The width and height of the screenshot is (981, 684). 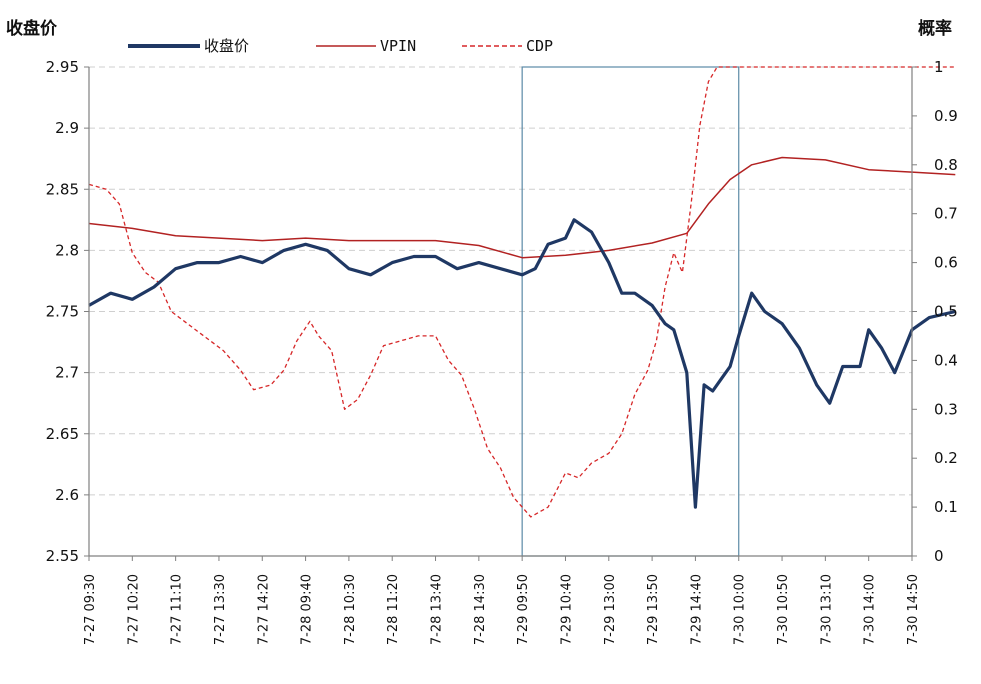 What do you see at coordinates (566, 609) in the screenshot?
I see `x-tick-label: 7-29 10:40` at bounding box center [566, 609].